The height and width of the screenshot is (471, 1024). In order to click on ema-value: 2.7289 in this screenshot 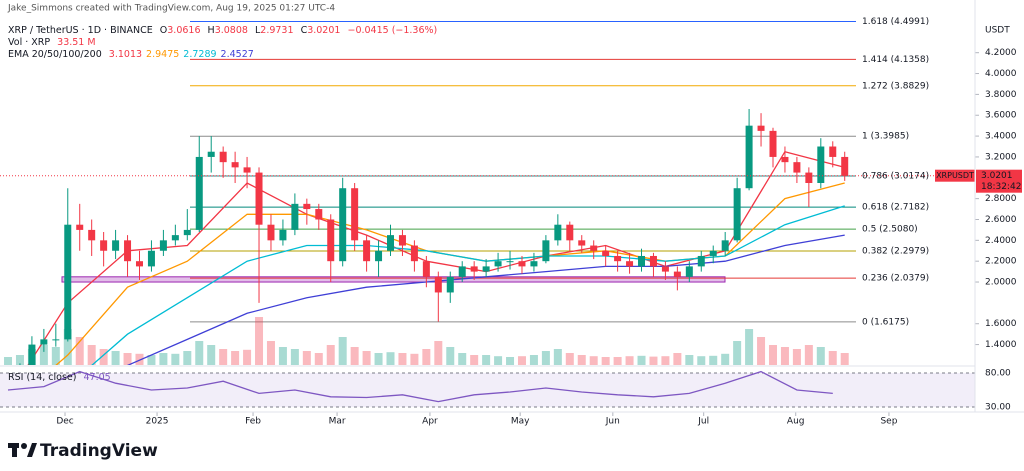, I will do `click(199, 54)`.